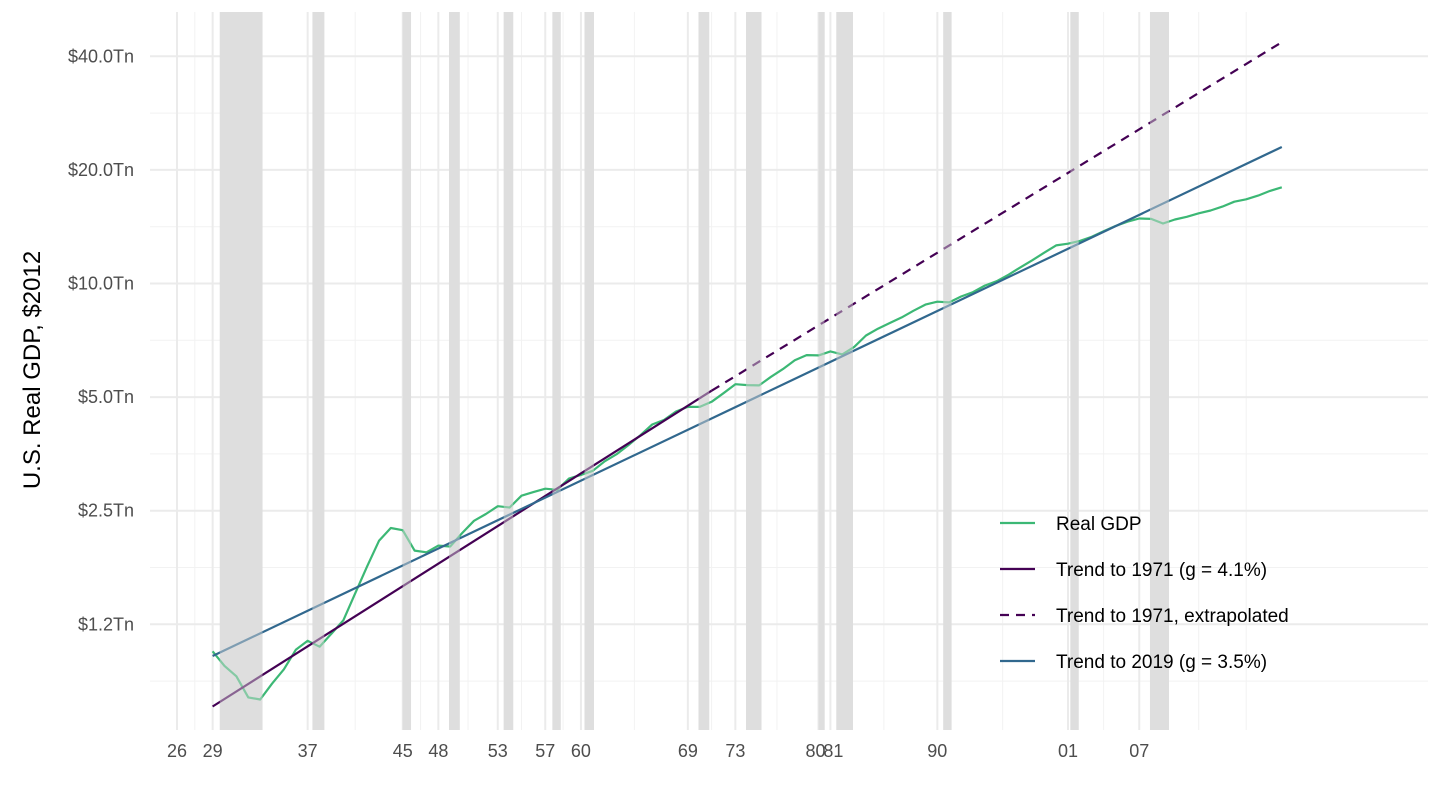 The width and height of the screenshot is (1440, 810). Describe the element at coordinates (545, 751) in the screenshot. I see `x-tick-label: 57` at that location.